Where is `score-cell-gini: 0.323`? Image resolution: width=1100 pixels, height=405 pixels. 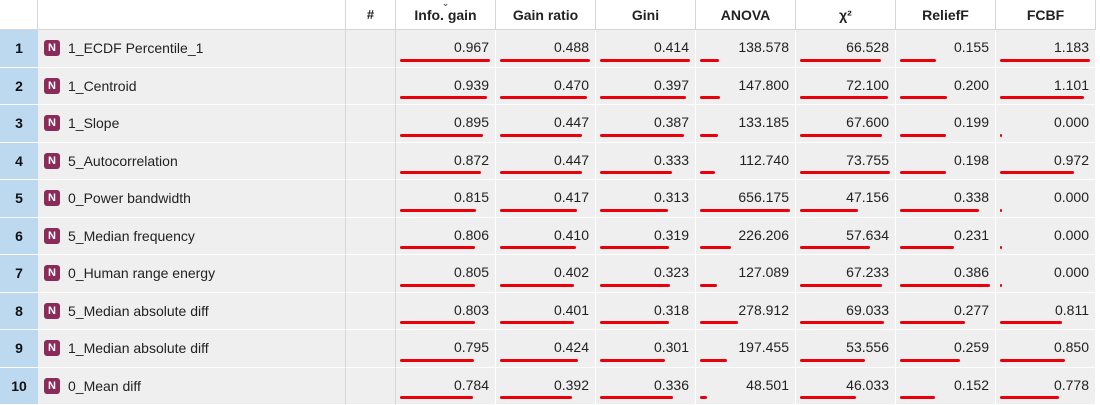 score-cell-gini: 0.323 is located at coordinates (646, 274).